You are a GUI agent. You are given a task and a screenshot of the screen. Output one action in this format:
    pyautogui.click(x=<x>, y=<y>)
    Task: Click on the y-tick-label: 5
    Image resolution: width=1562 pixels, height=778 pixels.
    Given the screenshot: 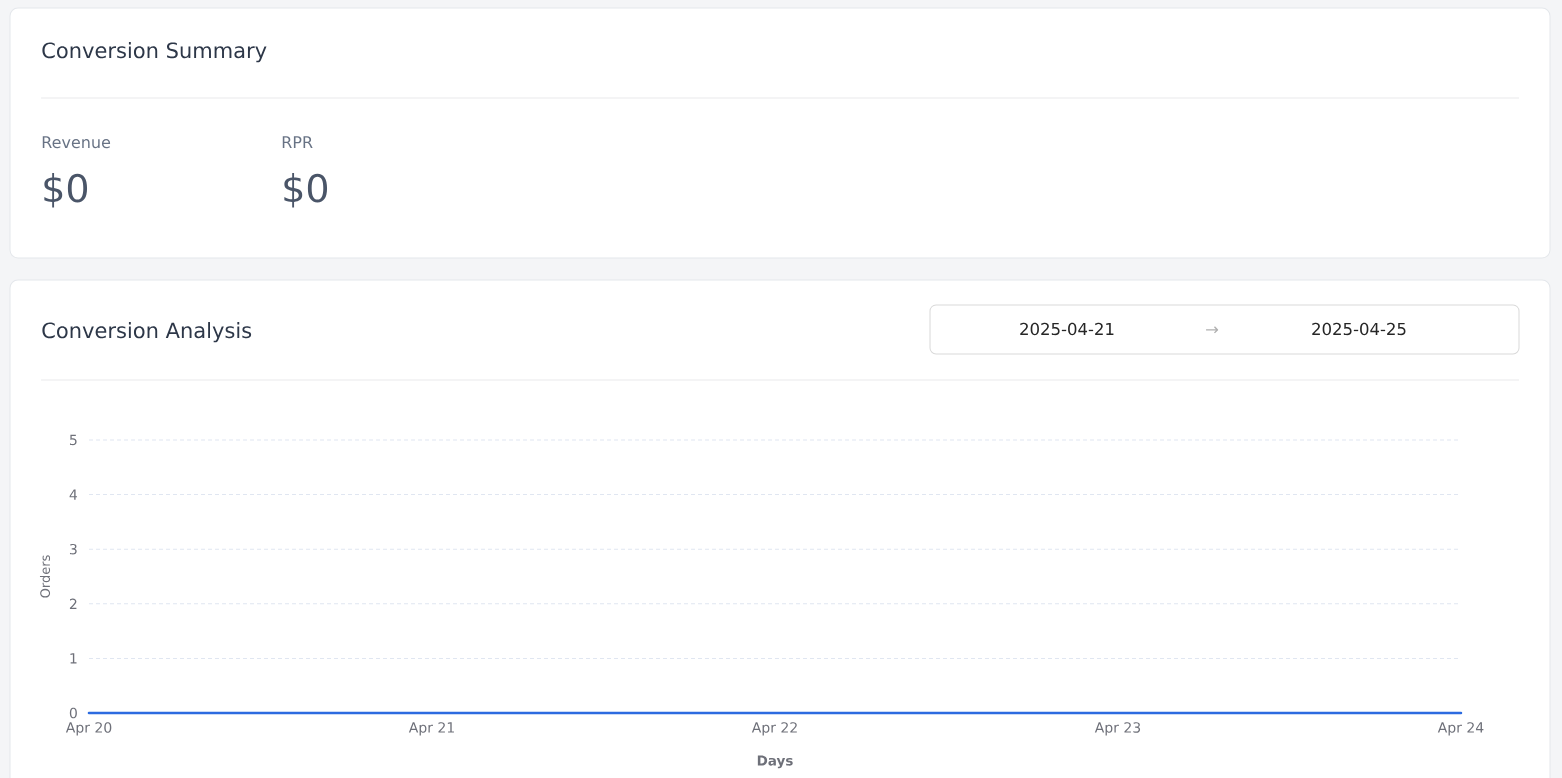 What is the action you would take?
    pyautogui.click(x=73, y=440)
    